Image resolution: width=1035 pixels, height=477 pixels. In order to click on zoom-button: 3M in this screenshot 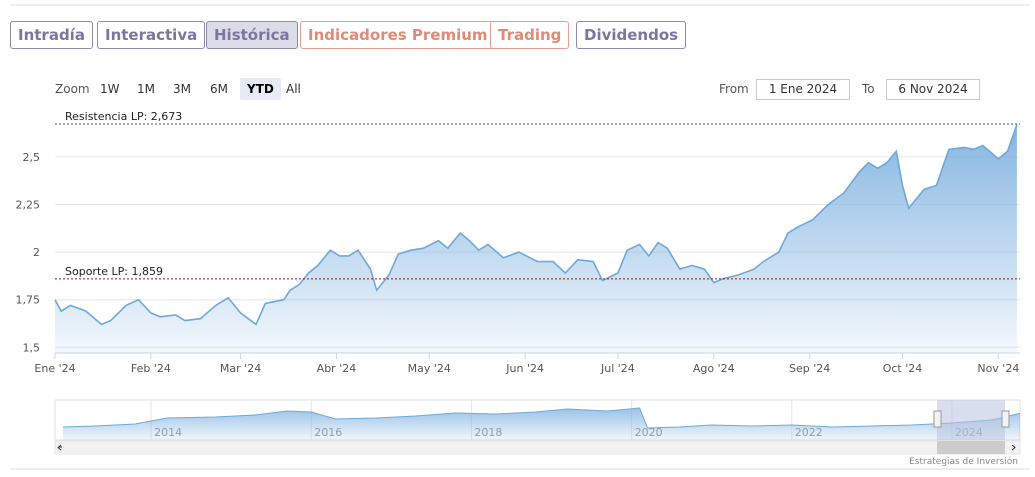, I will do `click(182, 89)`.